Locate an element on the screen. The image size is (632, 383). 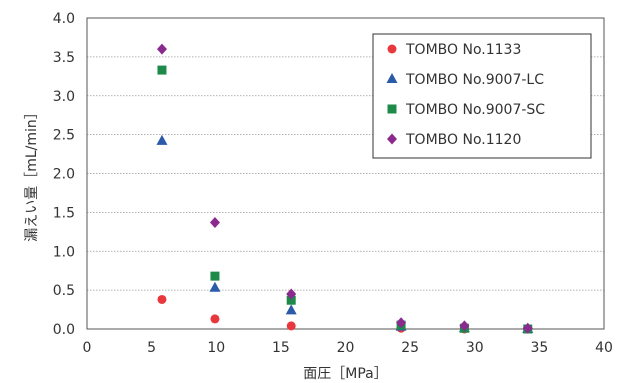
x-tick-label: 10 is located at coordinates (216, 348).